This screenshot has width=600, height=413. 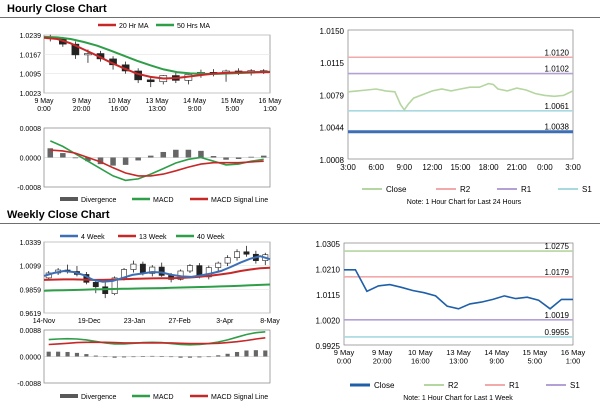 I want to click on x-tick-label-2-3: 12:00, so click(x=432, y=167).